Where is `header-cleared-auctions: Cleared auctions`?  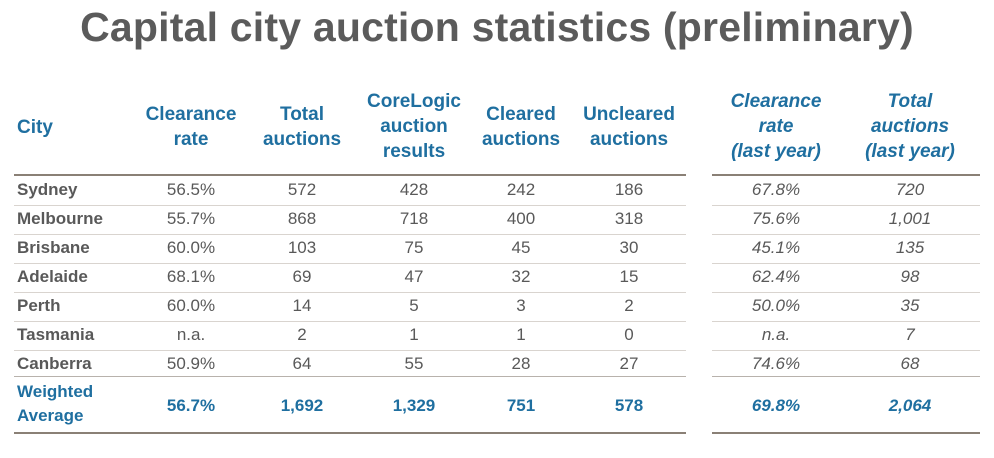 header-cleared-auctions: Cleared auctions is located at coordinates (521, 127).